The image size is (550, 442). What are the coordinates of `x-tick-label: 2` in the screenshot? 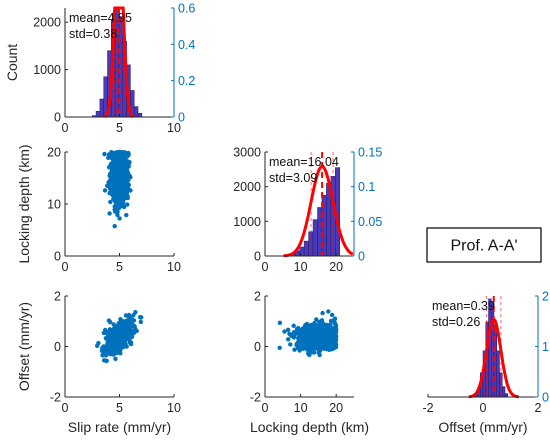 It's located at (538, 408).